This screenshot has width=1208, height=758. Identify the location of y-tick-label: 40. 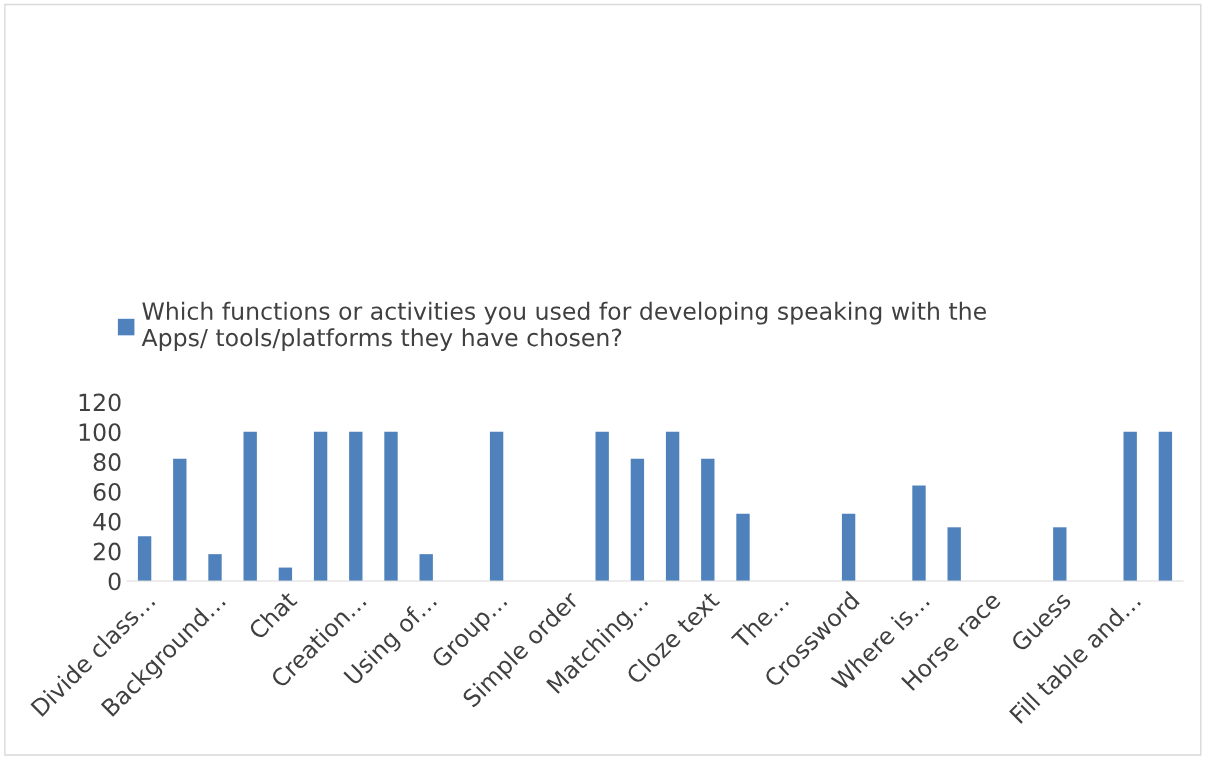
(107, 521).